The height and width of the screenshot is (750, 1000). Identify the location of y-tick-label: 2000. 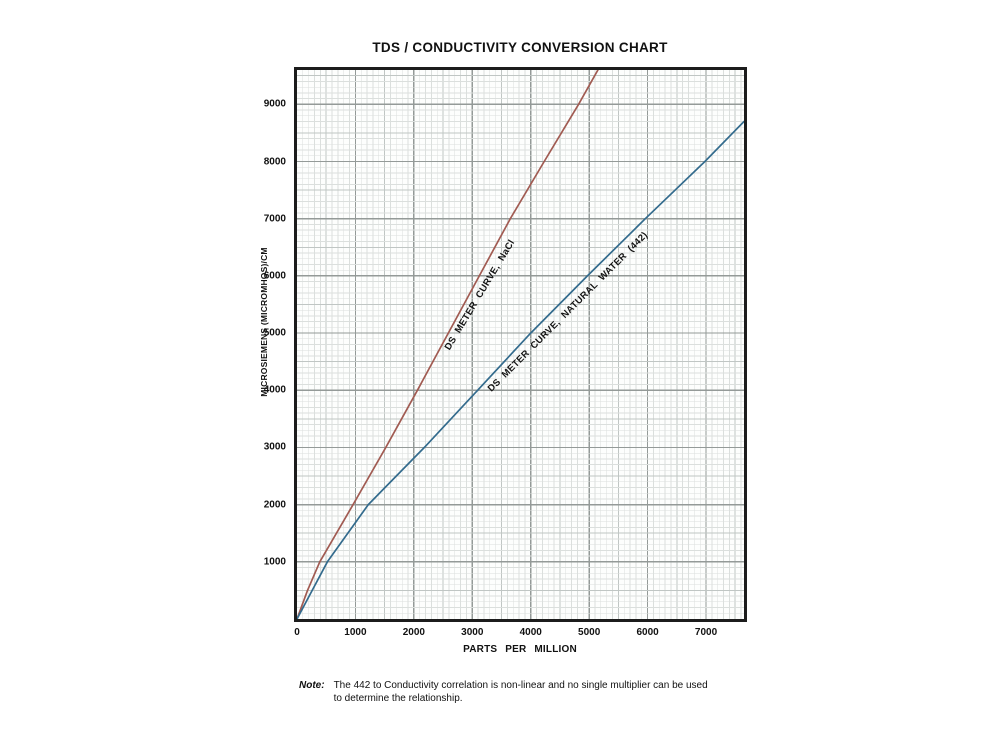
(274, 505).